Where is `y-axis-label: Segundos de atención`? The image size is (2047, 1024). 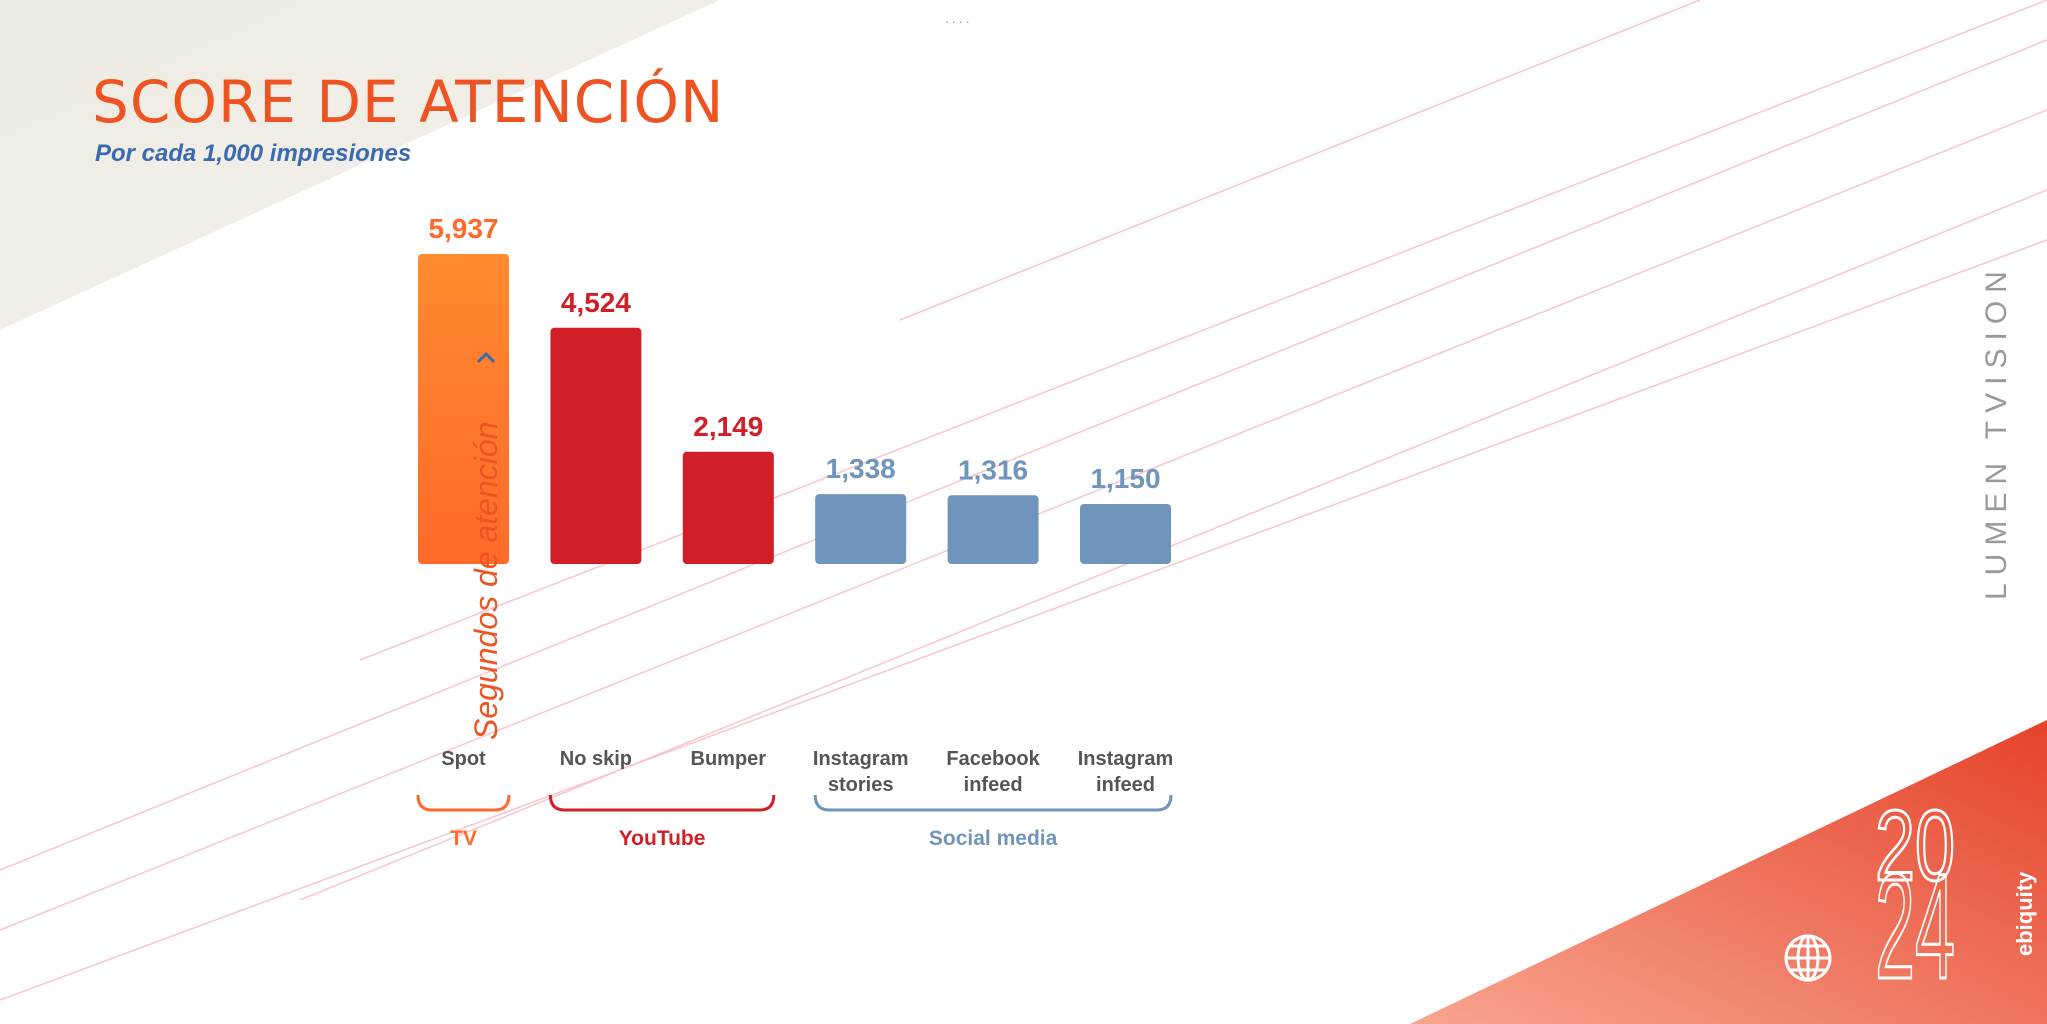
y-axis-label: Segundos de atención is located at coordinates (486, 581).